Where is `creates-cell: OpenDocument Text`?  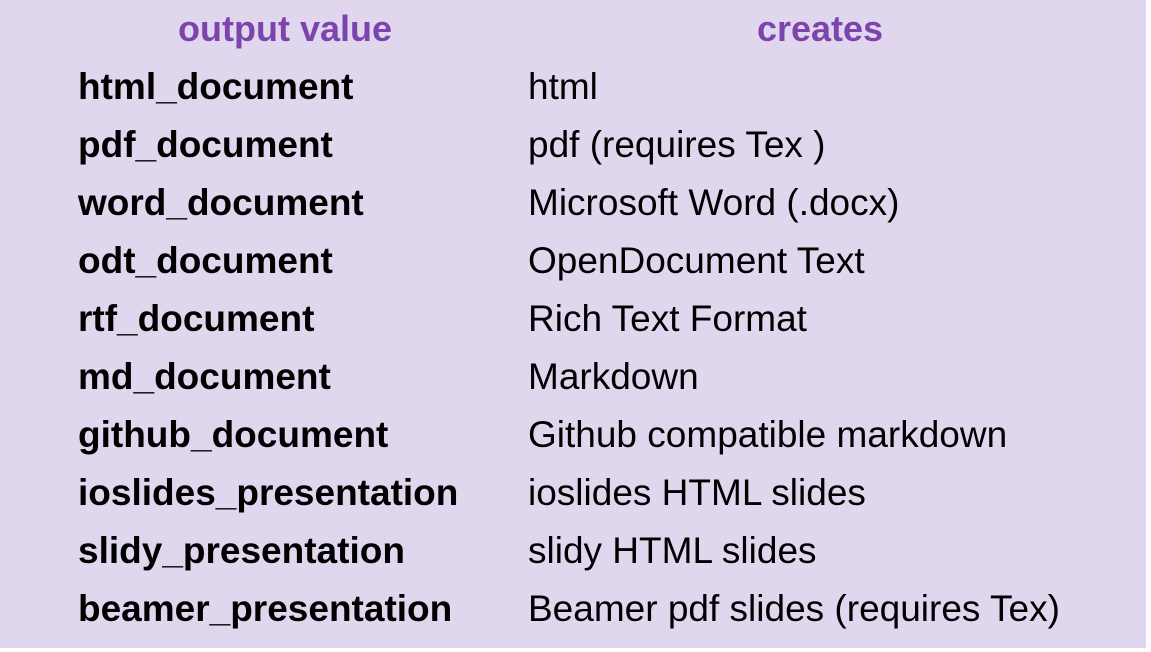
creates-cell: OpenDocument Text is located at coordinates (696, 260).